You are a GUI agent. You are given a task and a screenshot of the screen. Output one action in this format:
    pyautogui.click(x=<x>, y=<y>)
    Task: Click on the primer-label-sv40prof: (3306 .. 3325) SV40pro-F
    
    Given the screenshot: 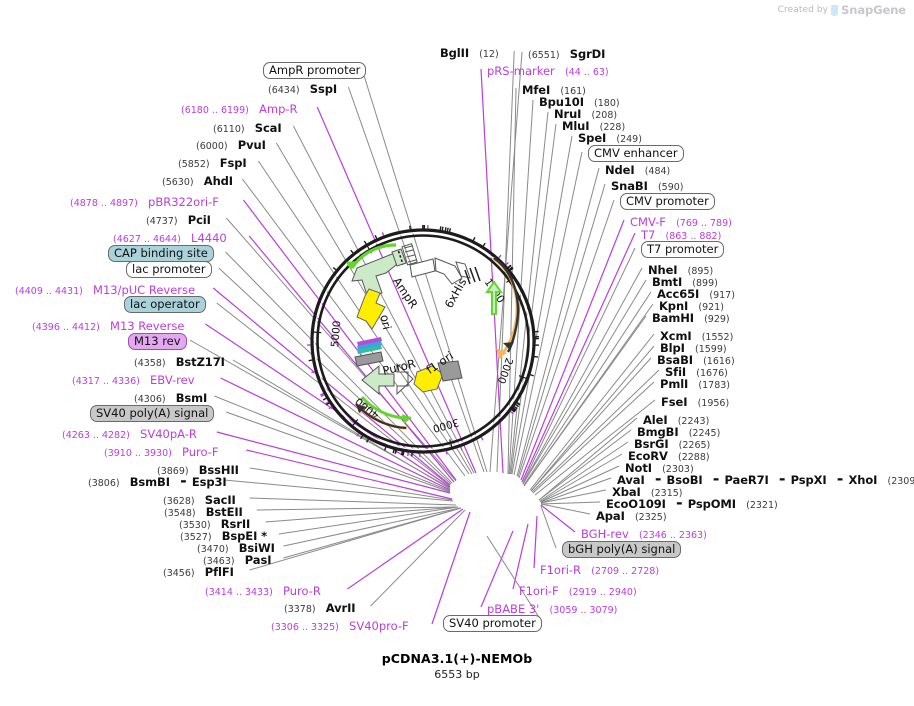 What is the action you would take?
    pyautogui.click(x=340, y=625)
    